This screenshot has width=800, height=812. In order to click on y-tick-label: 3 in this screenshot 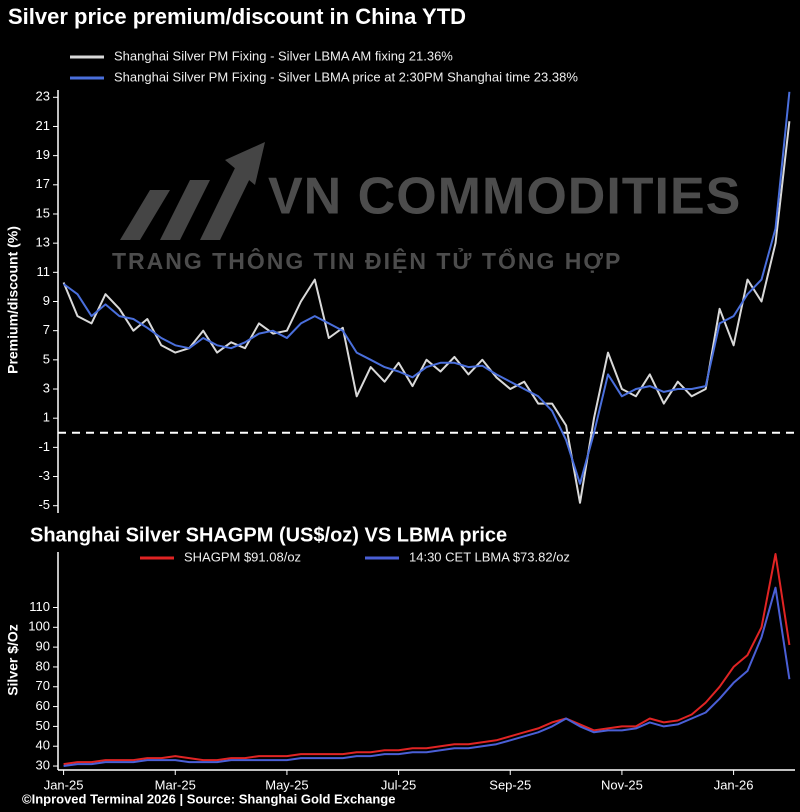, I will do `click(46, 387)`.